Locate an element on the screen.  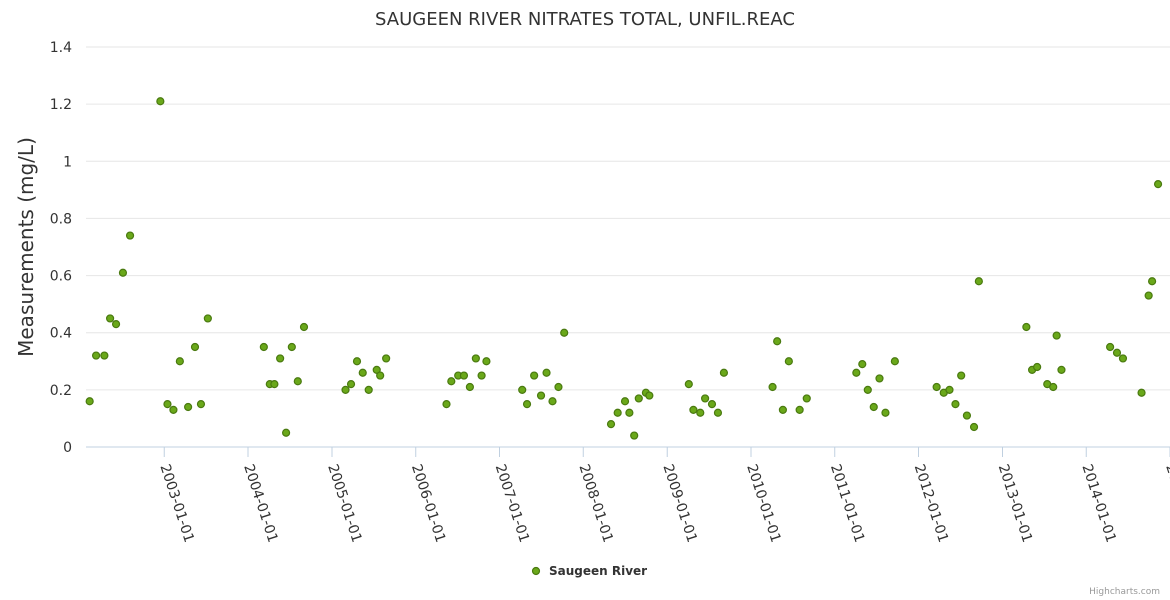
credits-link: Highcharts.com is located at coordinates (1124, 592).